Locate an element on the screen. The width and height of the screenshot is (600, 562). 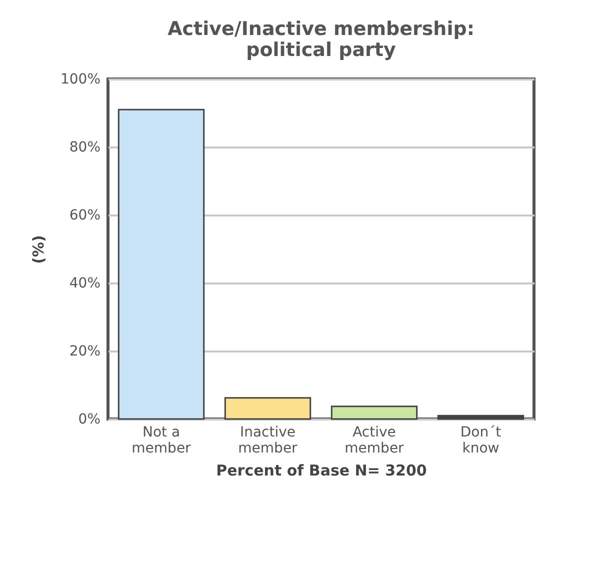
y-tick-label: 40% is located at coordinates (84, 284).